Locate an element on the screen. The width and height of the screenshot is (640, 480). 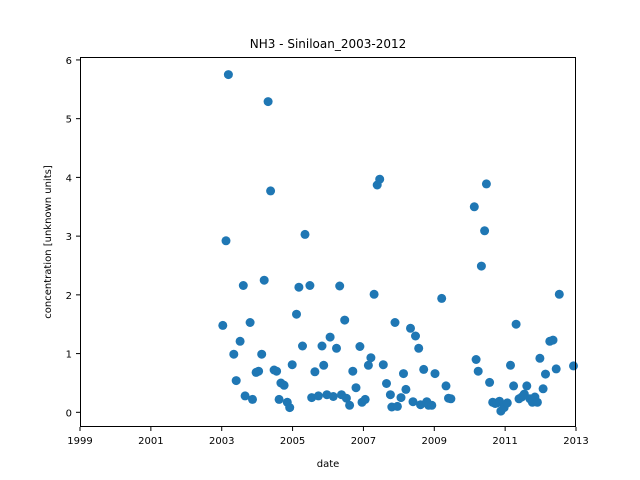
x-tick-label-7: 2013 is located at coordinates (575, 441).